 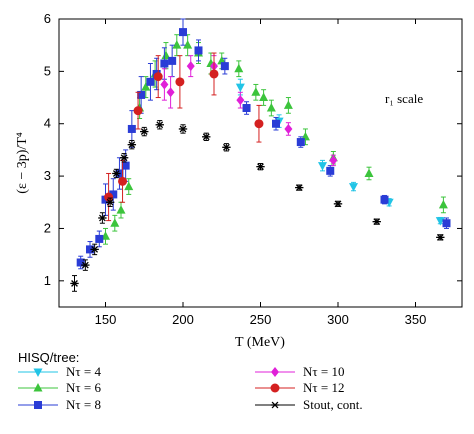 What do you see at coordinates (416, 319) in the screenshot?
I see `x-tick-label: 350` at bounding box center [416, 319].